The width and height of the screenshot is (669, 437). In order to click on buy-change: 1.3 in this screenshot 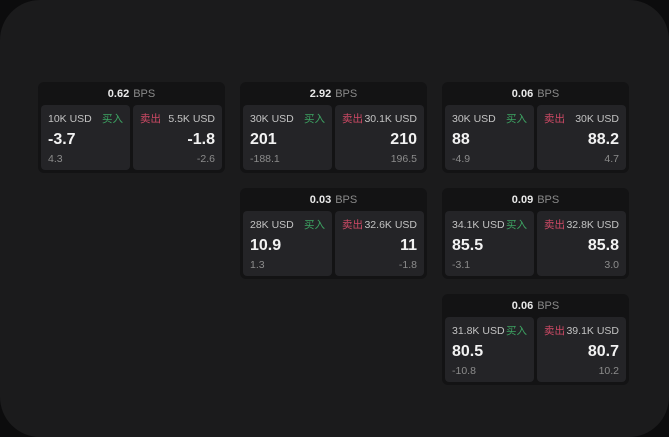, I will do `click(257, 265)`.